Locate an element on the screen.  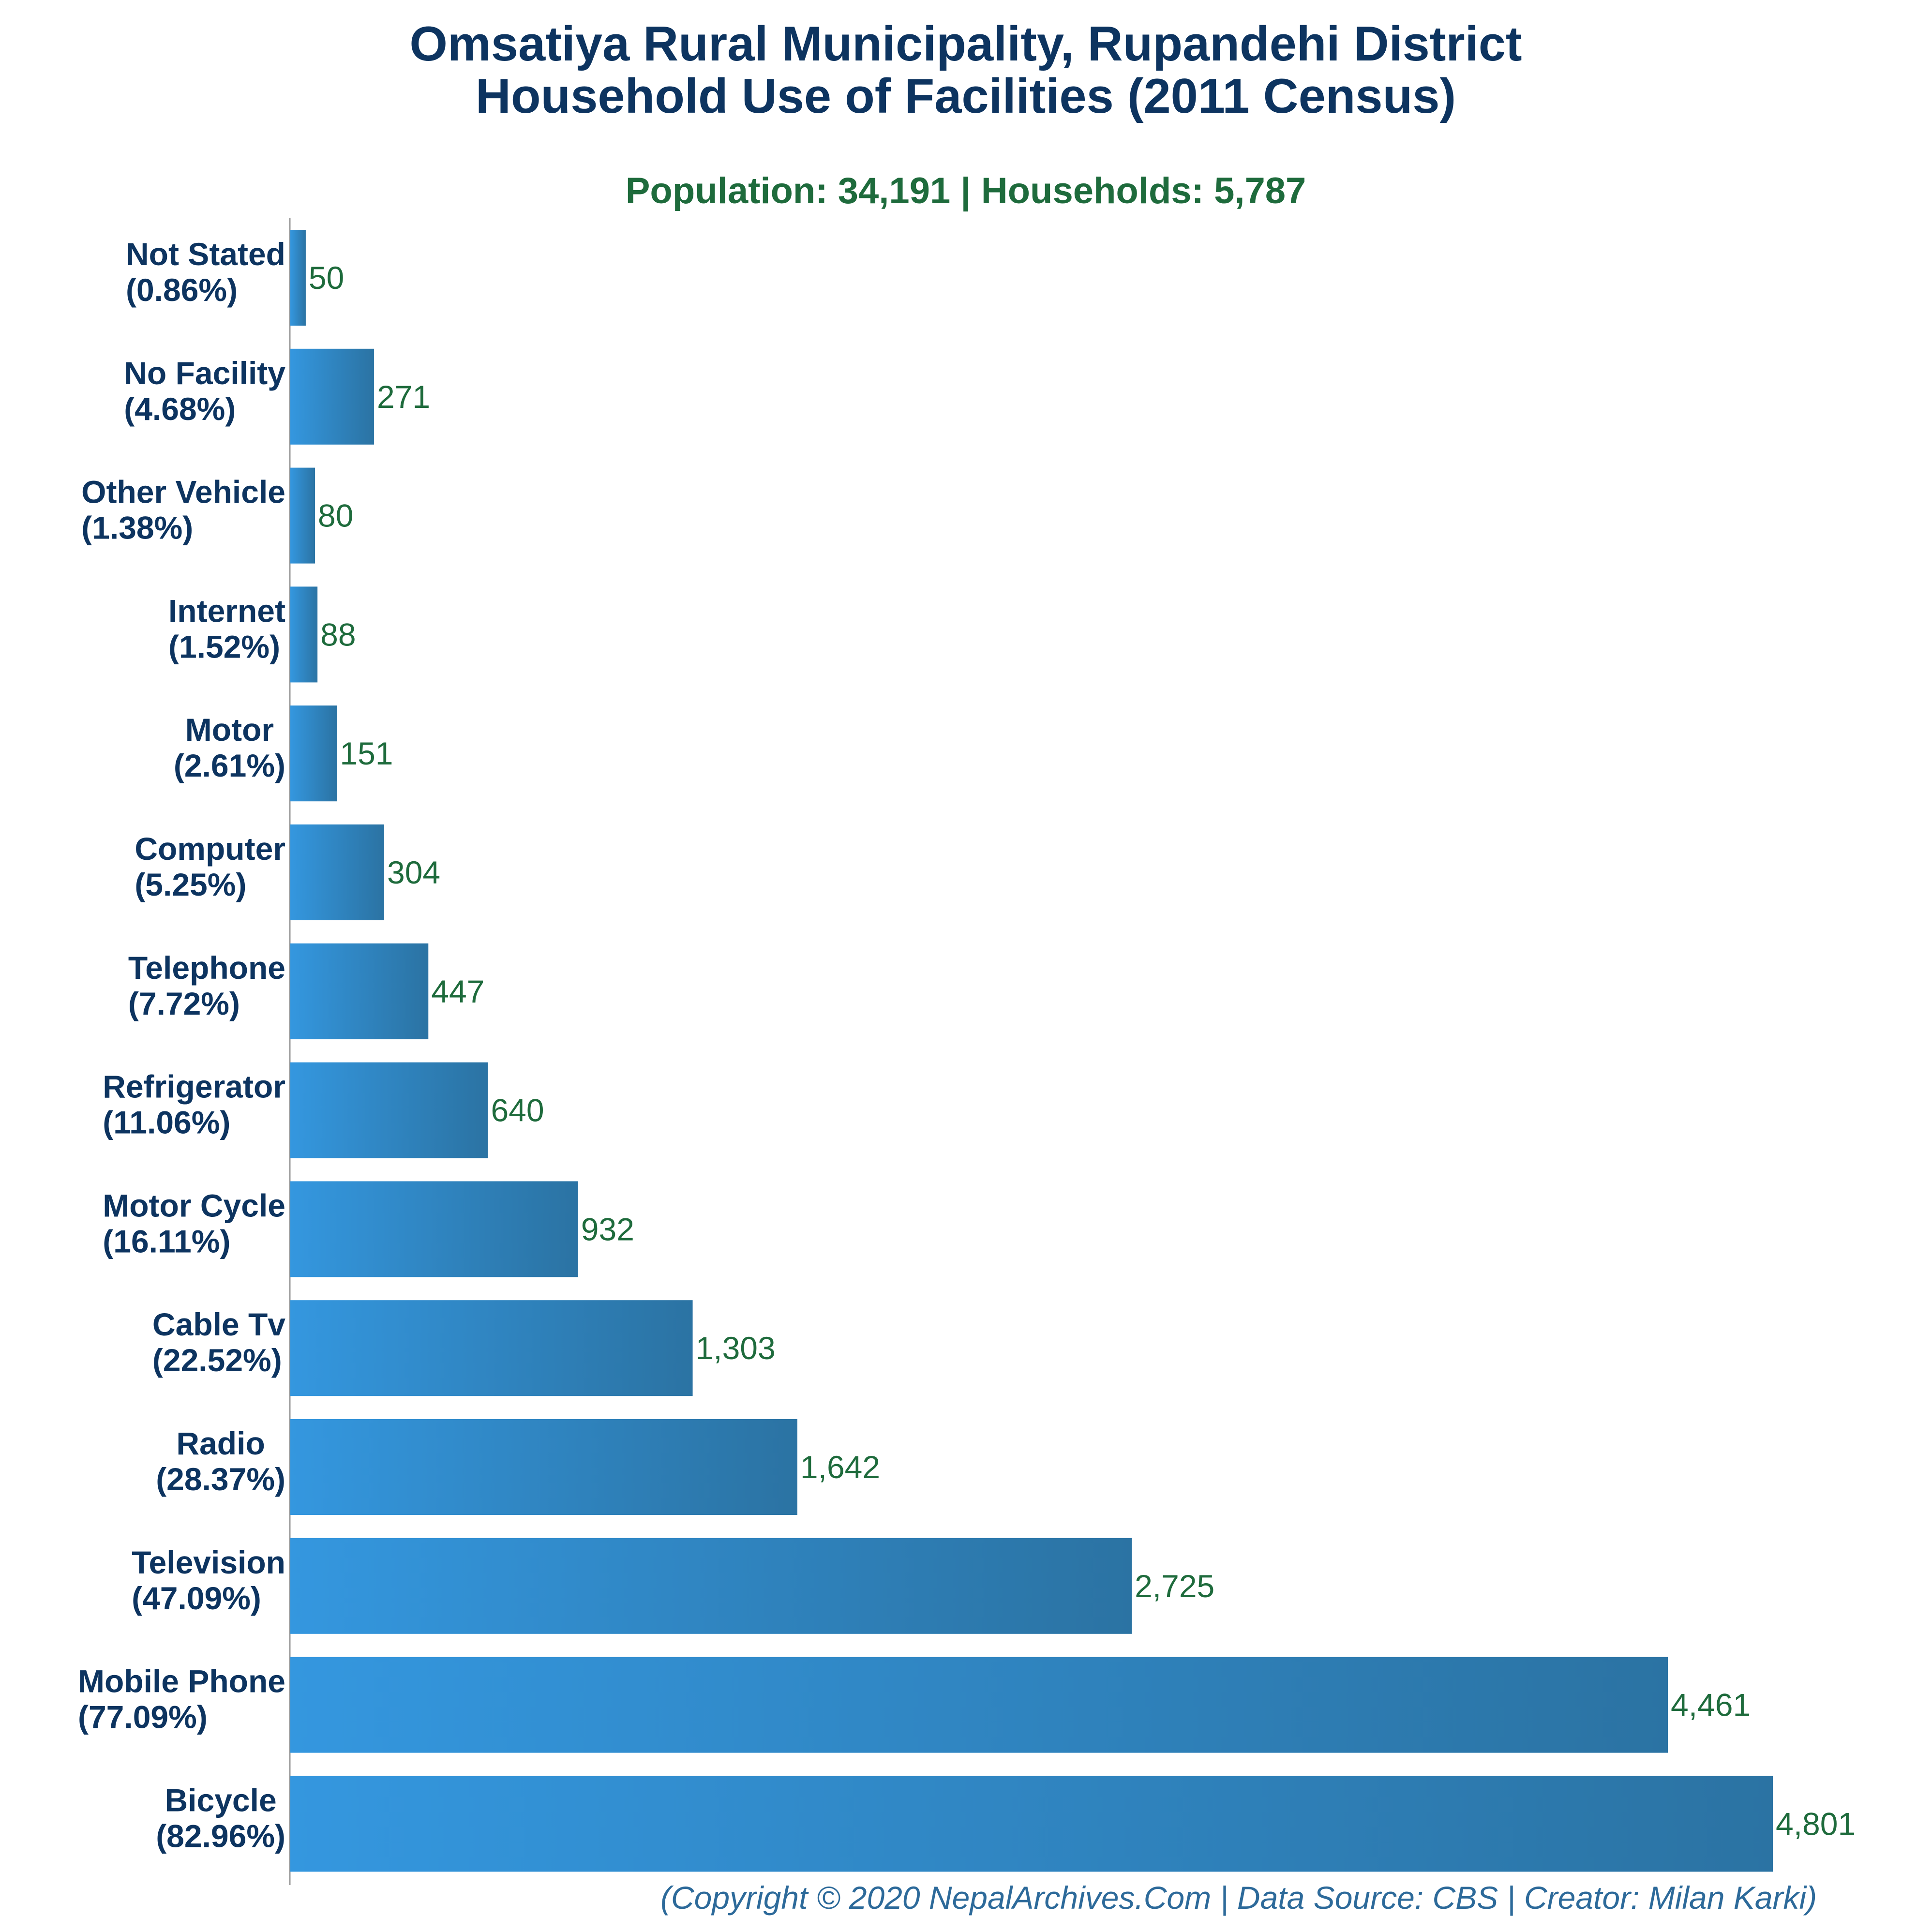
category-name-11: Television is located at coordinates (208, 1562).